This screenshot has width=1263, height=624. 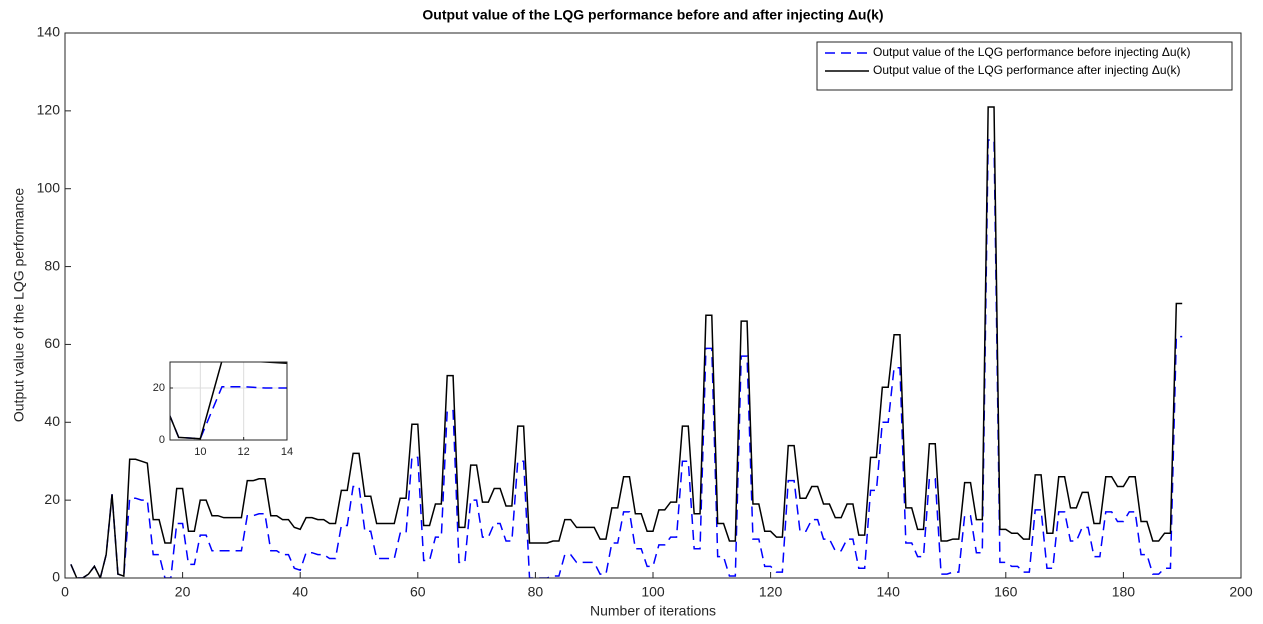 What do you see at coordinates (52, 421) in the screenshot?
I see `y-tick-label: 40` at bounding box center [52, 421].